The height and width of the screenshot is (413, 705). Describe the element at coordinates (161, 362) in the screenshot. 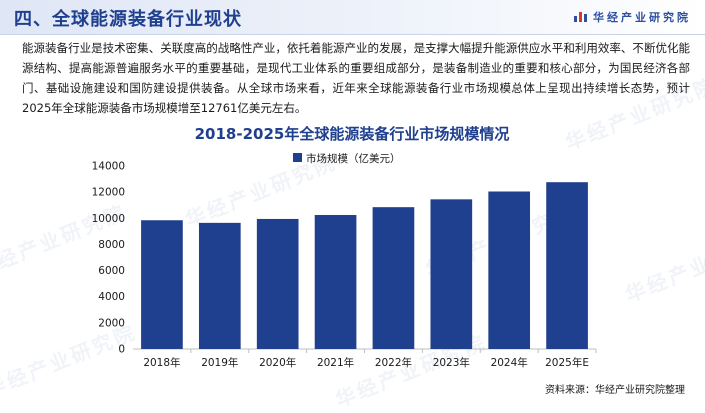

I see `x-tick-label: 2018年` at that location.